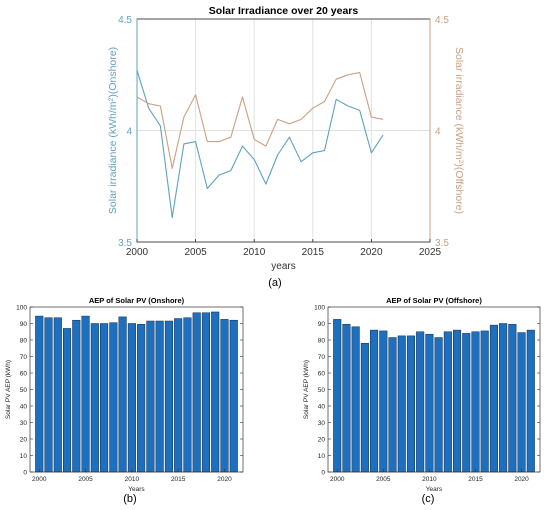 The height and width of the screenshot is (510, 550). Describe the element at coordinates (428, 499) in the screenshot. I see `panel-label-c: (c)` at that location.